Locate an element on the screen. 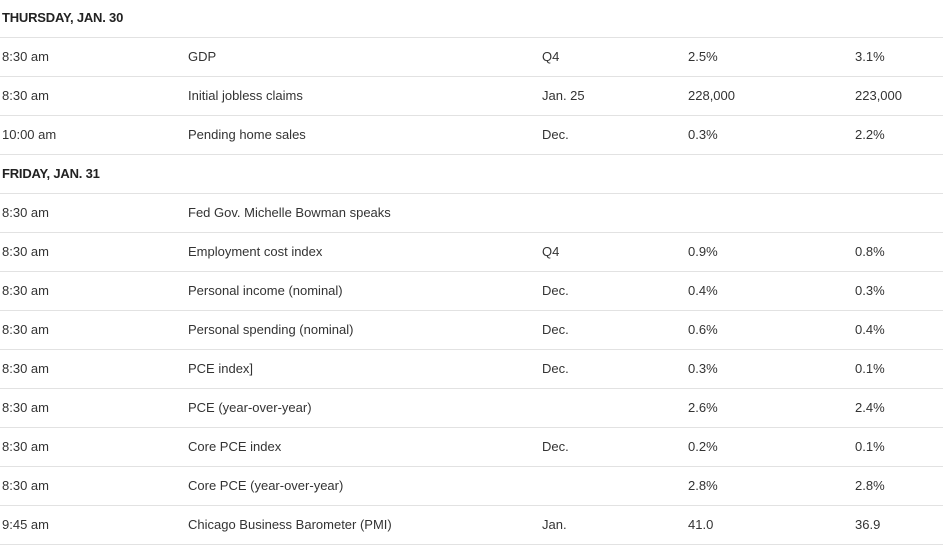  previous-value-cell: 36.9 is located at coordinates (868, 524).